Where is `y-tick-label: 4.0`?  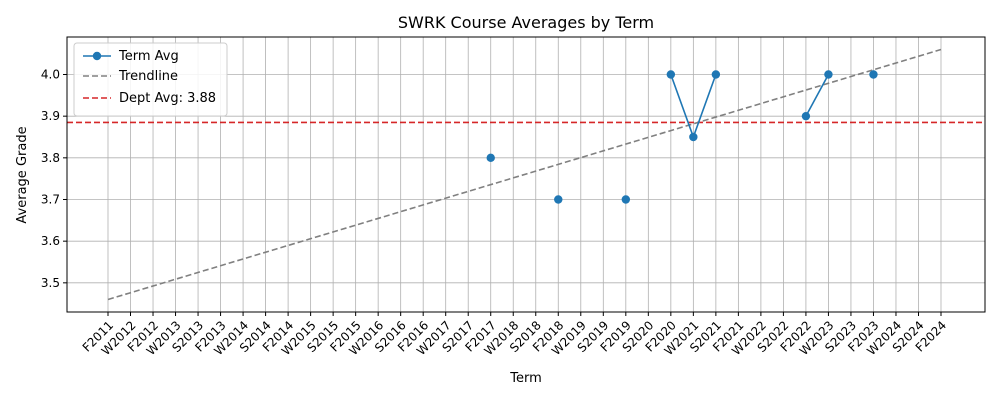
y-tick-label: 4.0 is located at coordinates (50, 75).